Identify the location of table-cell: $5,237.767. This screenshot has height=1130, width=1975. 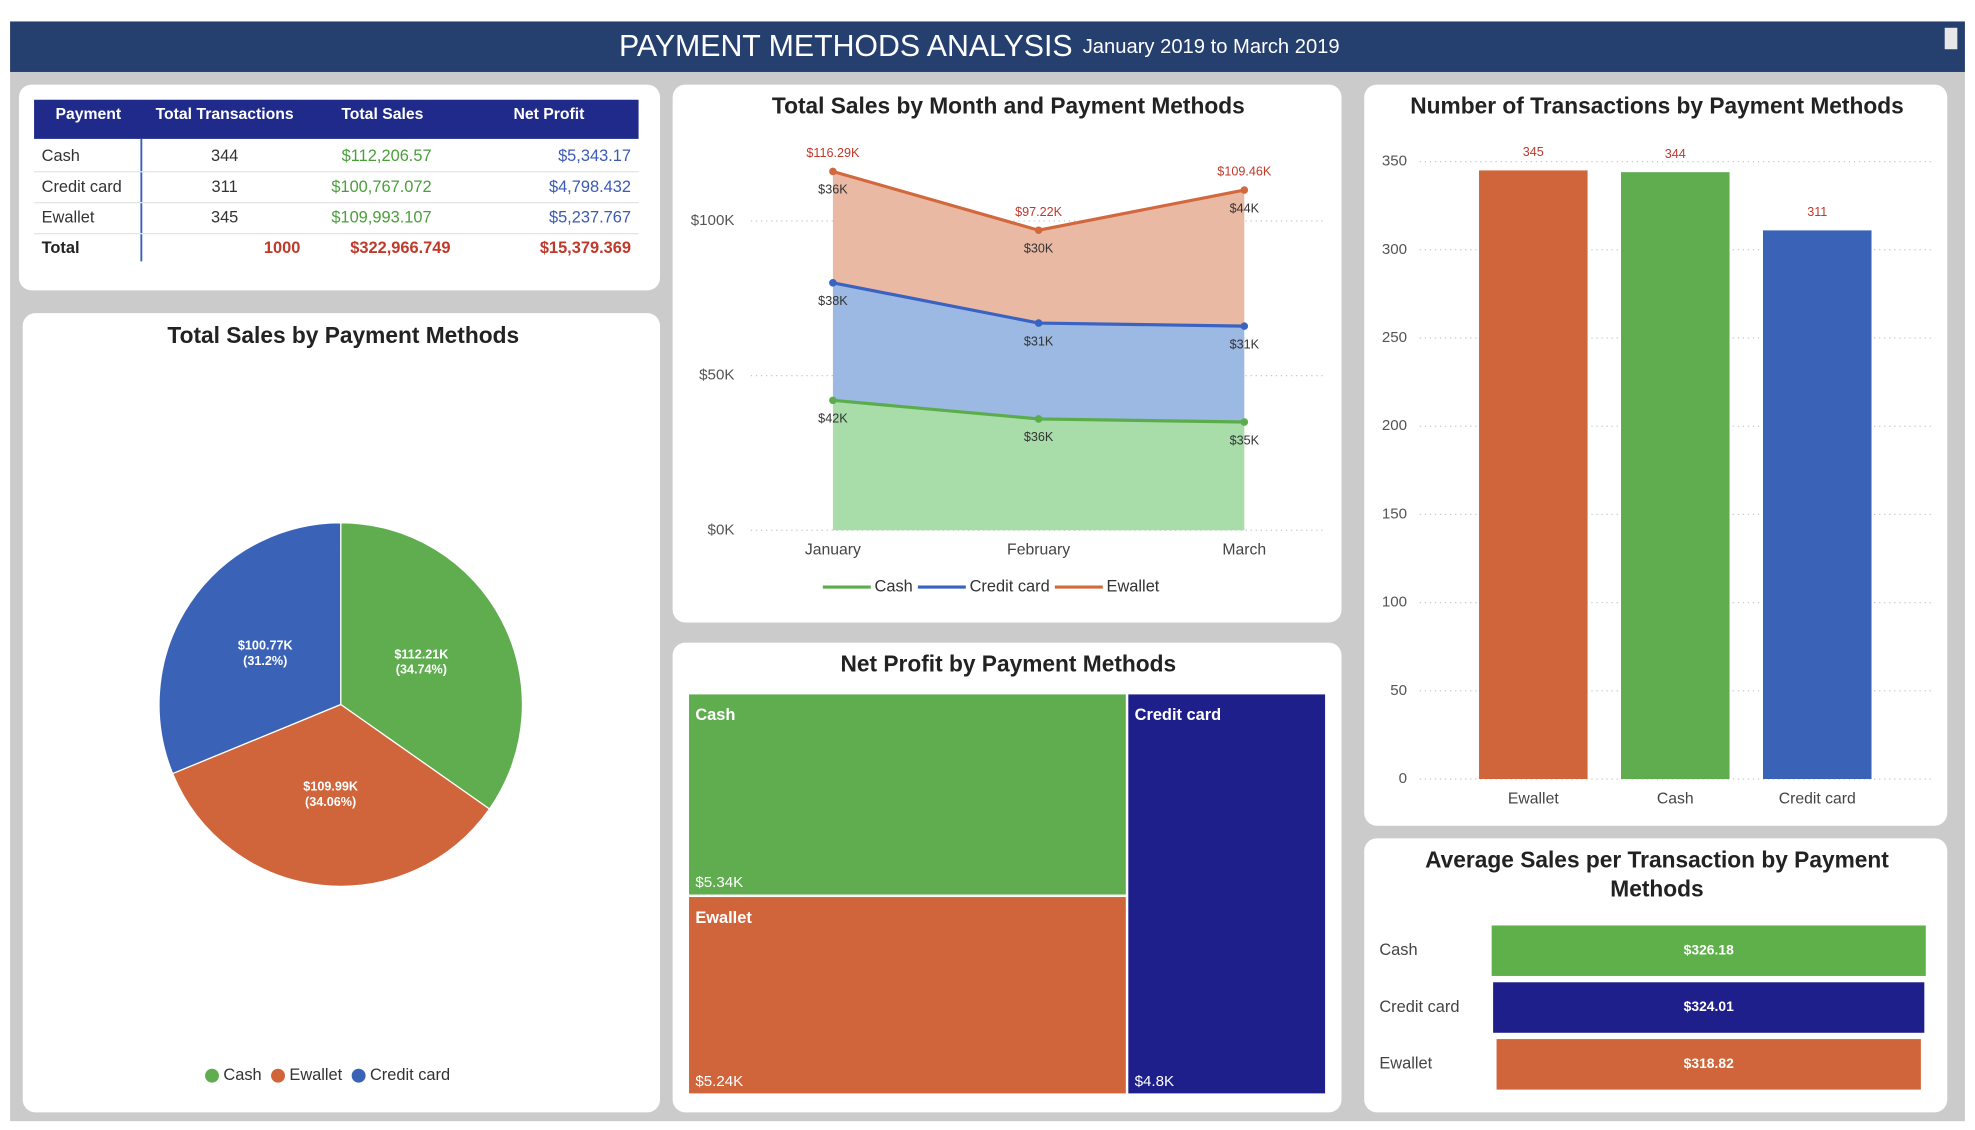
(590, 218).